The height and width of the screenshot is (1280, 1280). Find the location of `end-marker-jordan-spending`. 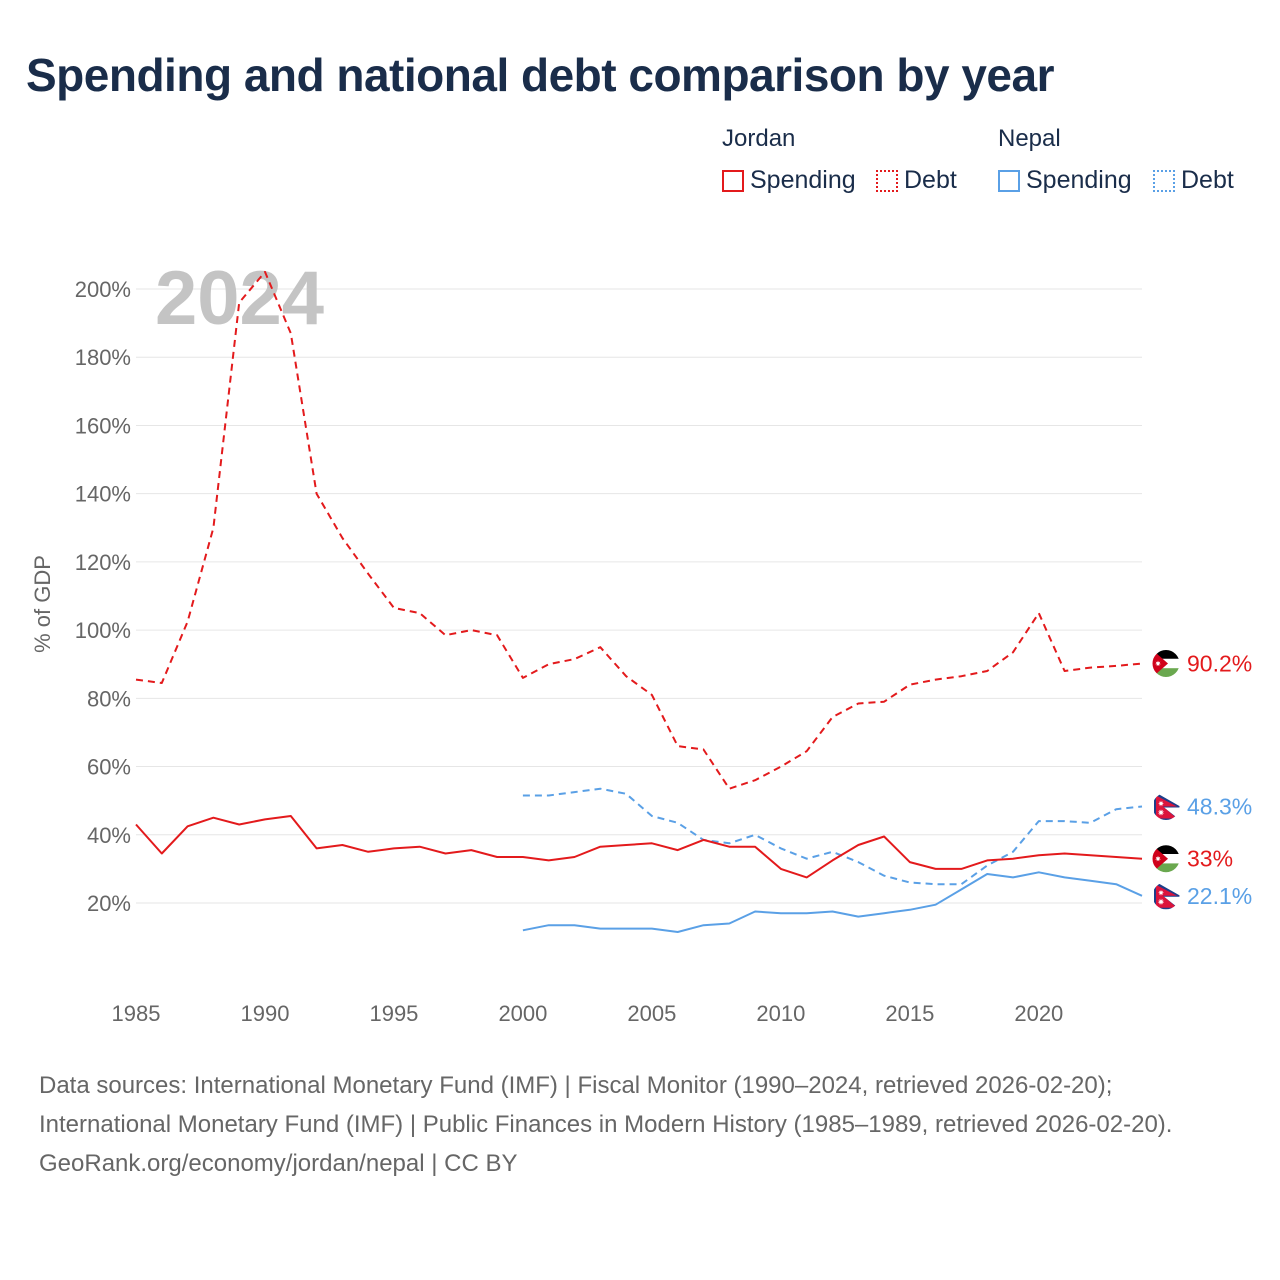

end-marker-jordan-spending is located at coordinates (1166, 859).